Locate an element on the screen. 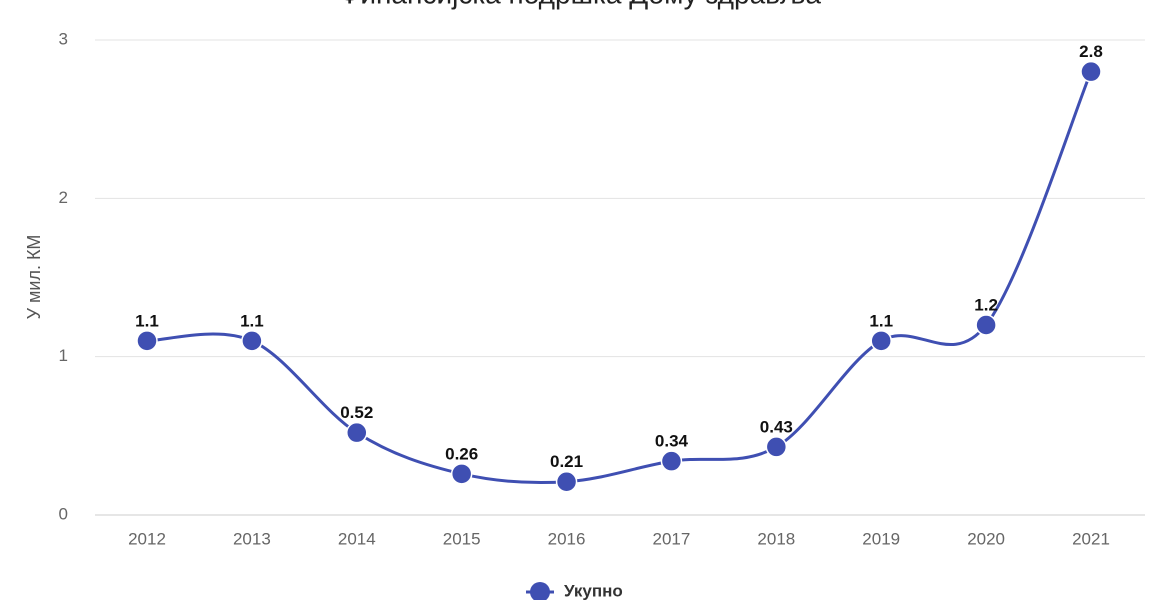  x-tick-label: 2018 is located at coordinates (776, 538).